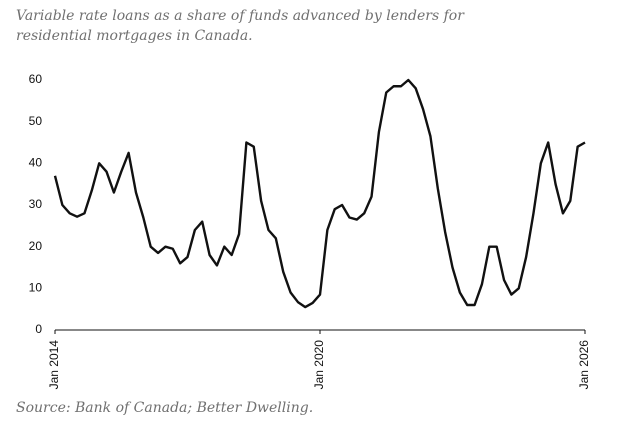 The width and height of the screenshot is (640, 427). I want to click on y-tick-label: 30, so click(36, 204).